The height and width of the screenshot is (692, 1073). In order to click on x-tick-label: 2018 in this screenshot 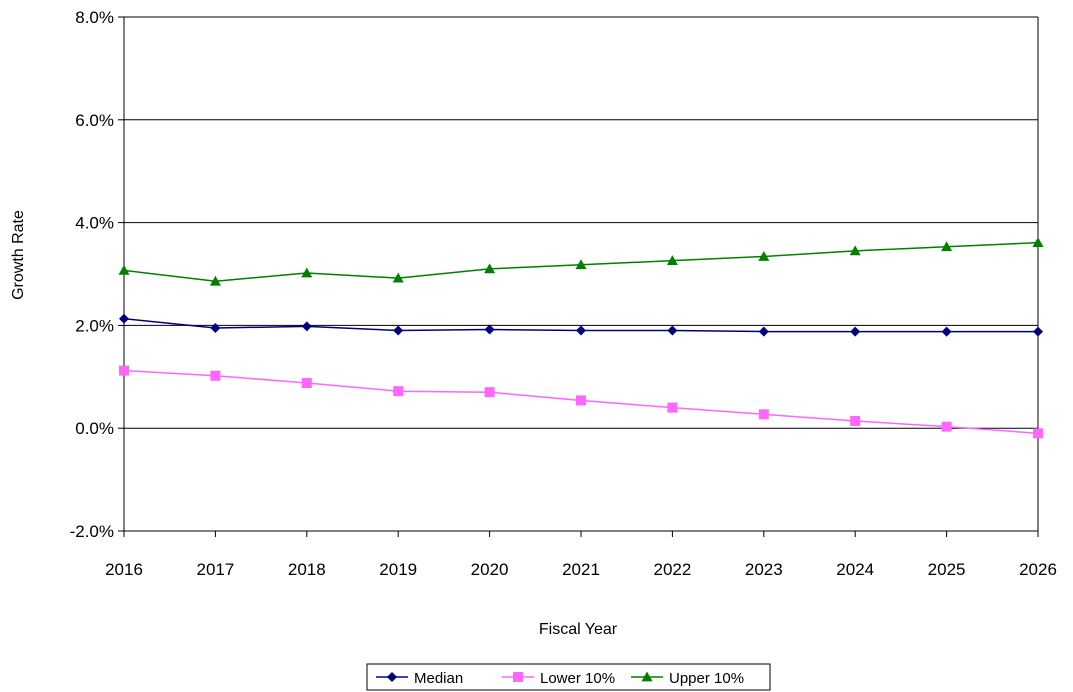, I will do `click(307, 569)`.